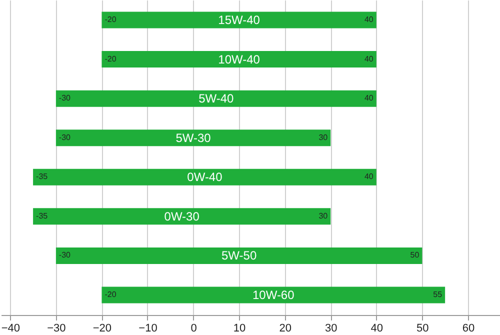 This screenshot has height=335, width=500. What do you see at coordinates (422, 328) in the screenshot?
I see `x-tick-label: 50` at bounding box center [422, 328].